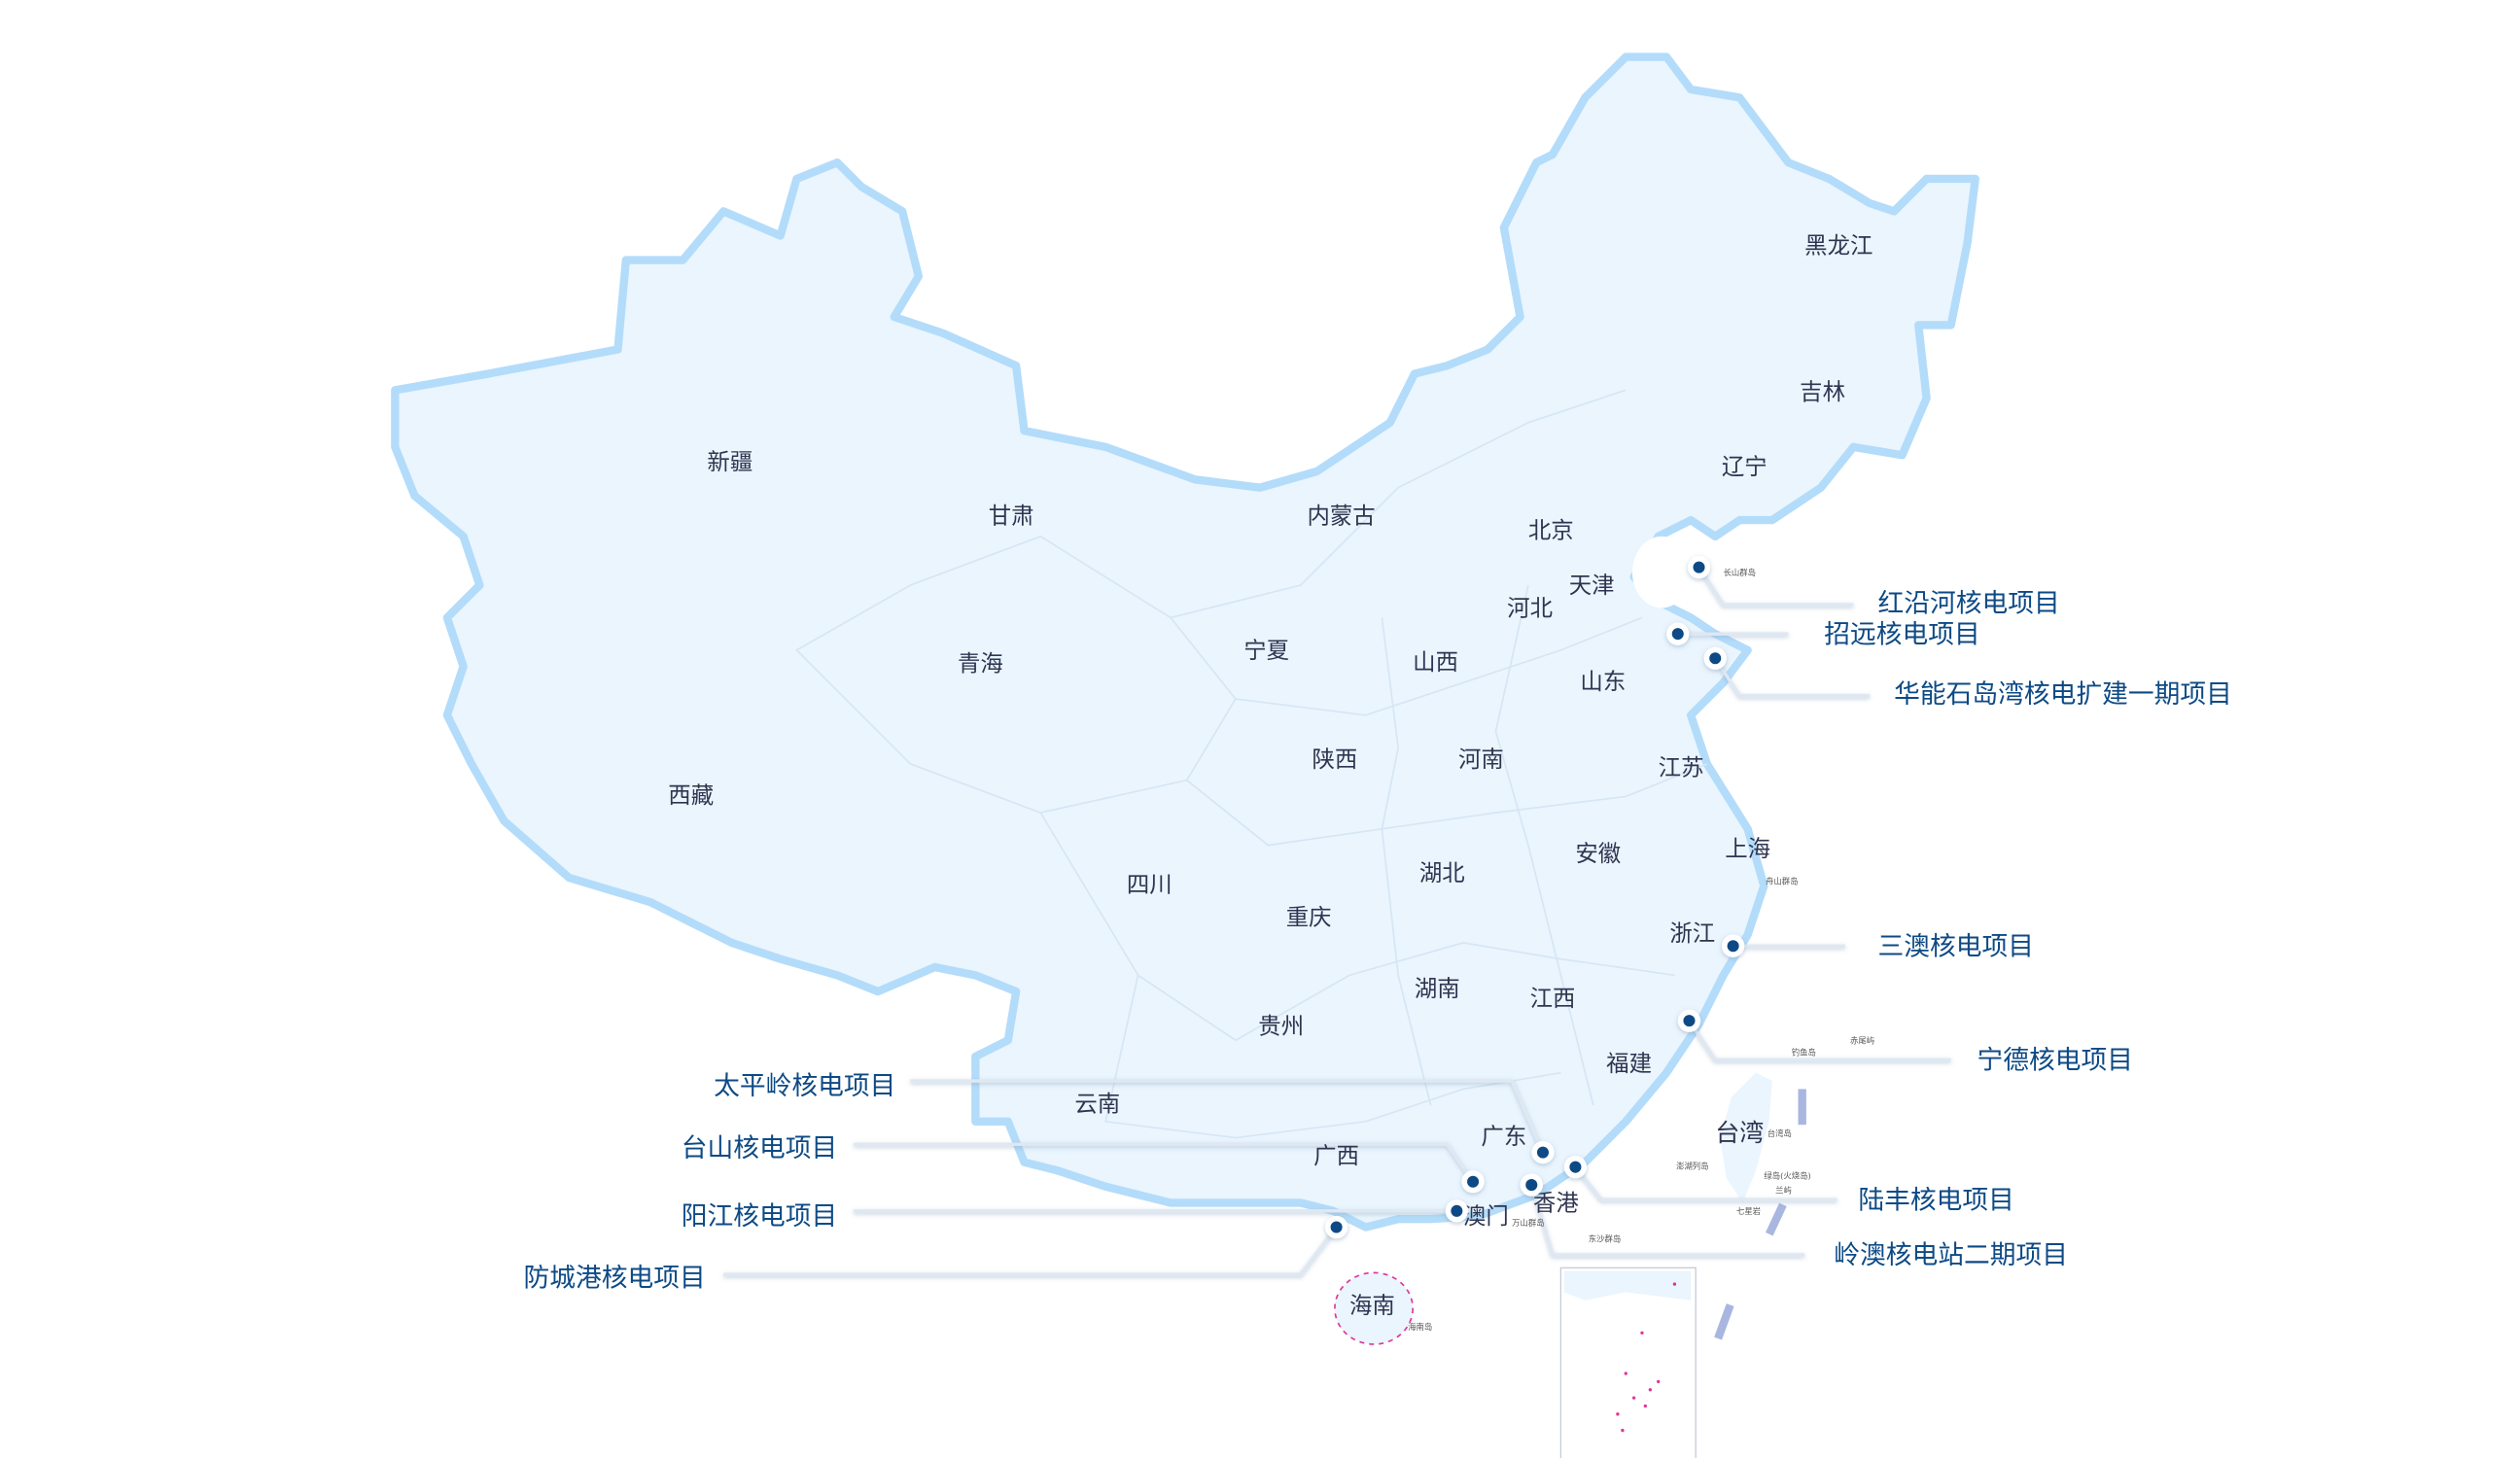 The image size is (2520, 1458). I want to click on province-label: 西藏, so click(691, 795).